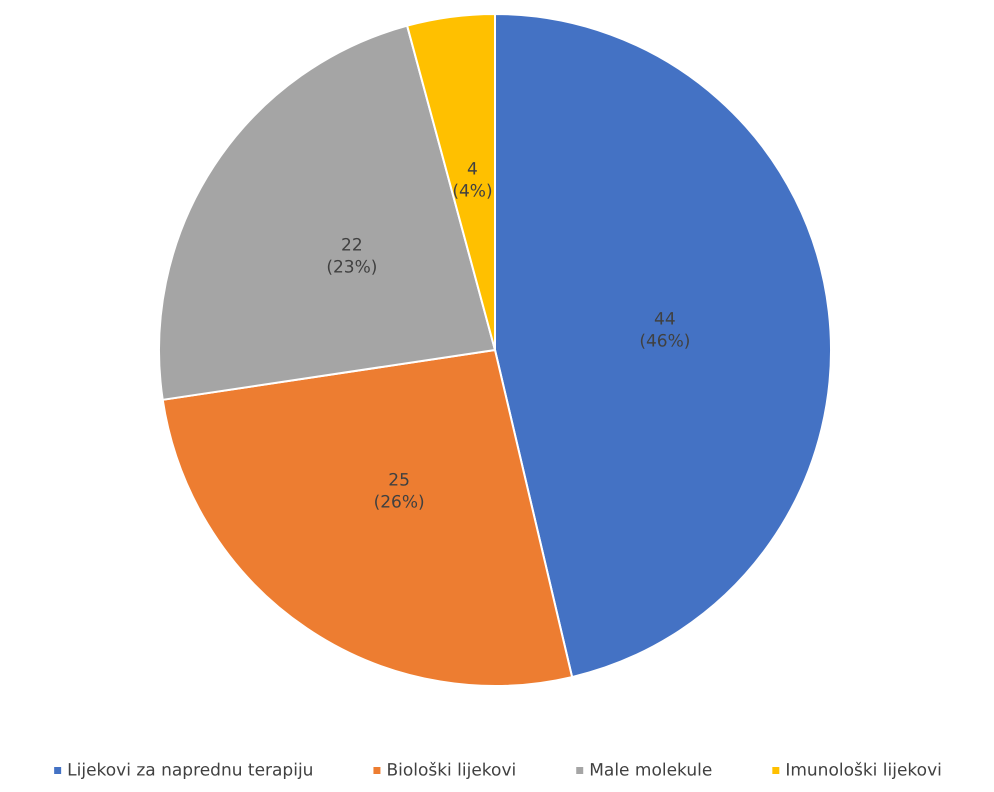 The height and width of the screenshot is (792, 994). I want to click on legend-label: Biološki lijekovi, so click(451, 770).